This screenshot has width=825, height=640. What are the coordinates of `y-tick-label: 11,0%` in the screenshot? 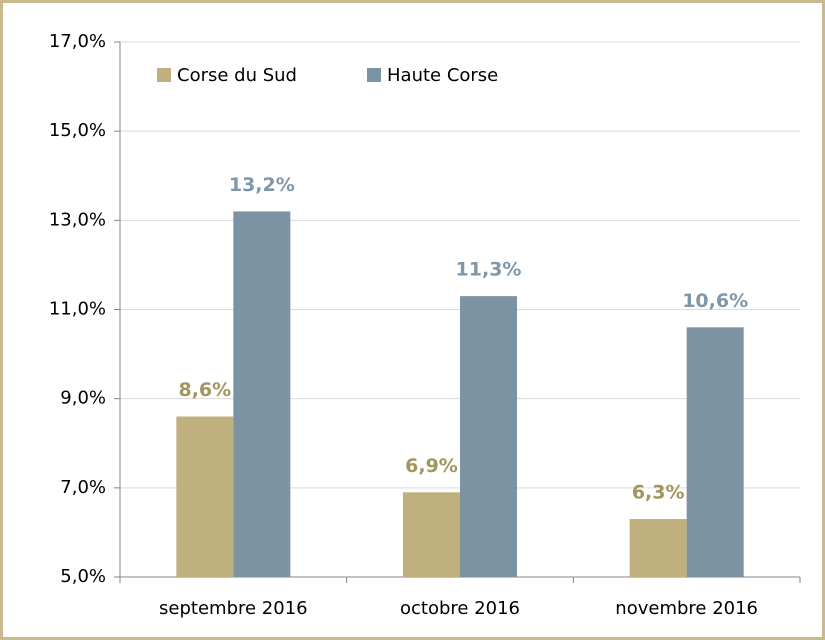 It's located at (77, 309).